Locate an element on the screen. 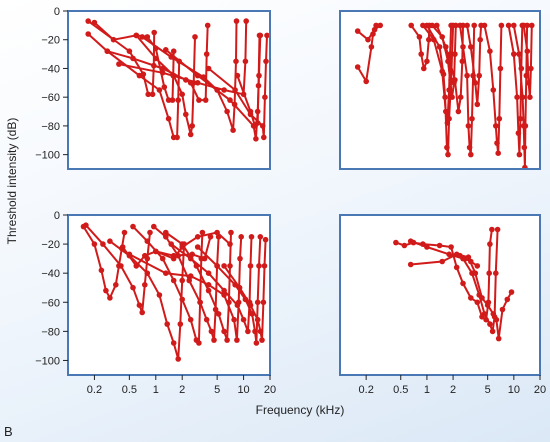 The height and width of the screenshot is (442, 550). x-tick-label: 1 is located at coordinates (156, 390).